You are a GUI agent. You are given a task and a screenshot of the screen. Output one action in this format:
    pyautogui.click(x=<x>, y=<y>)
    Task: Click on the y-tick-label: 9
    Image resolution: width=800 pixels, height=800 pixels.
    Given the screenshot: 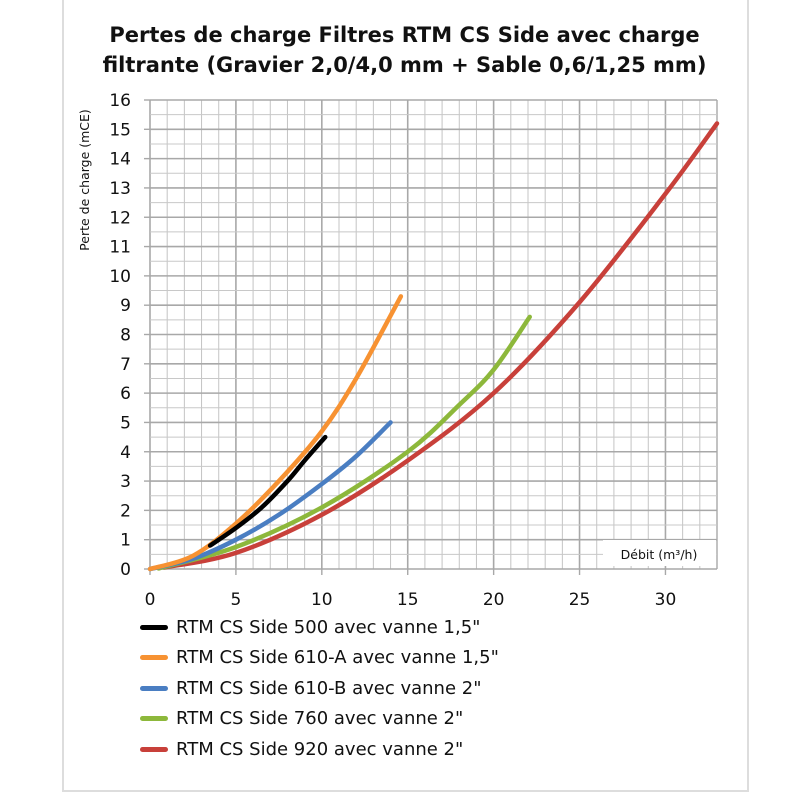 What is the action you would take?
    pyautogui.click(x=125, y=306)
    